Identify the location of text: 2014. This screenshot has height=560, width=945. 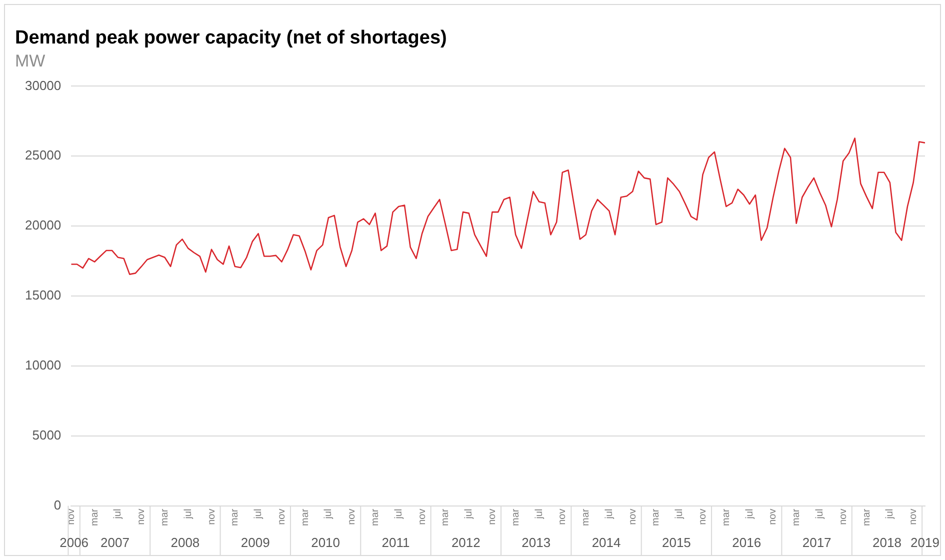
(606, 542).